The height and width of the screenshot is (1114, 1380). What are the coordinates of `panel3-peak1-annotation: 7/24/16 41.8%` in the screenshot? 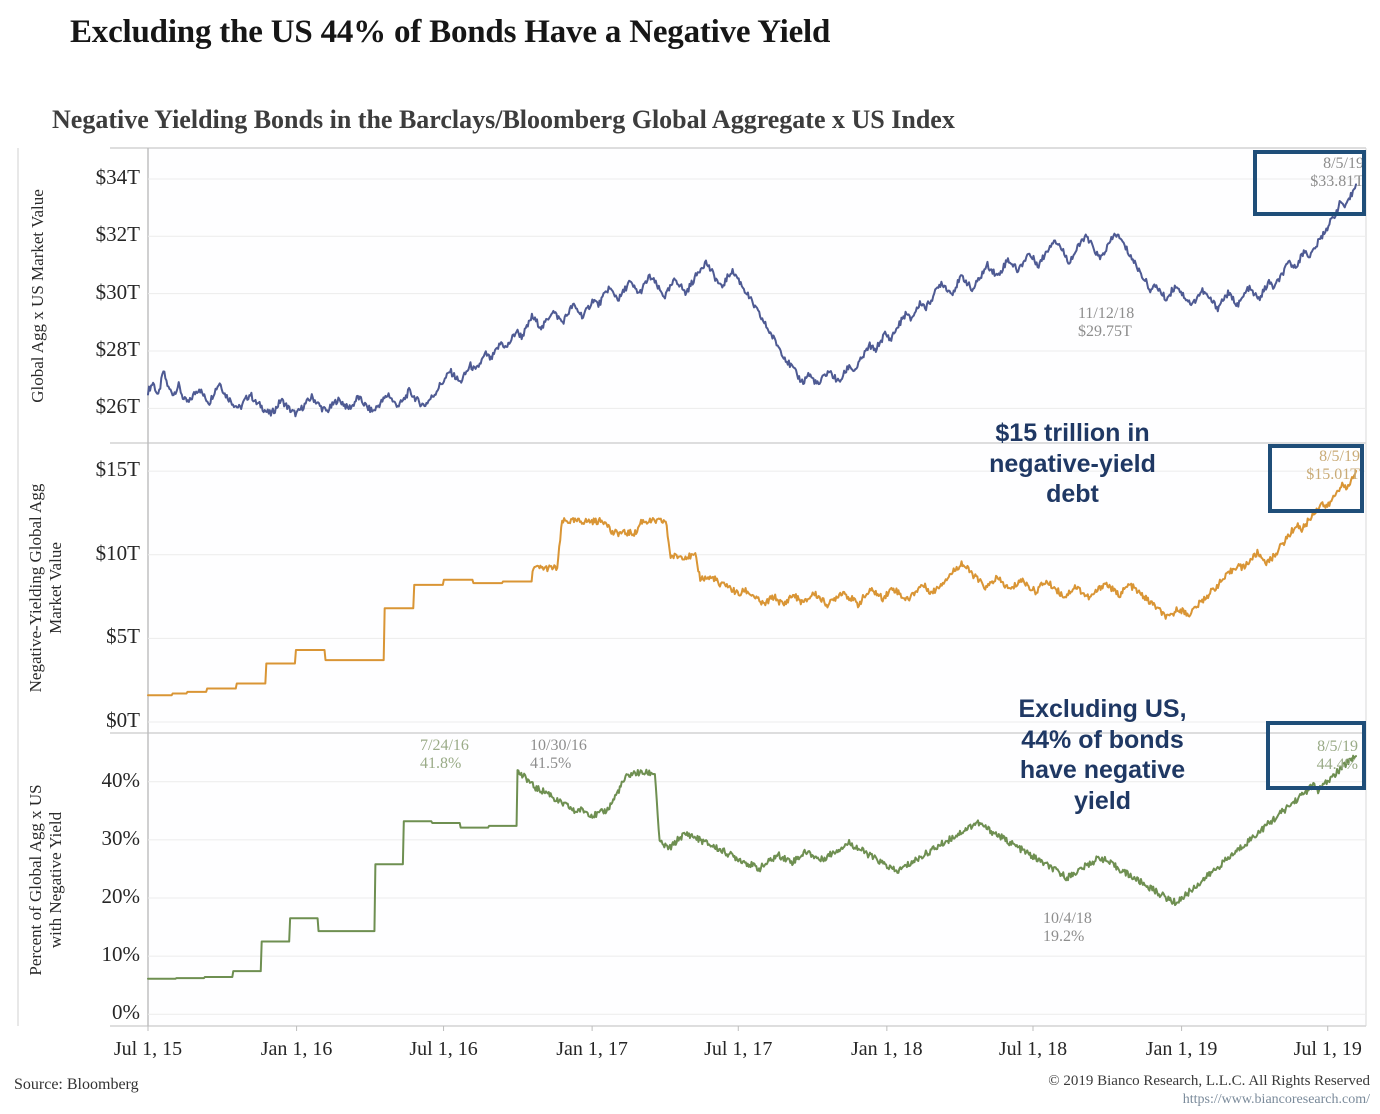 It's located at (444, 755).